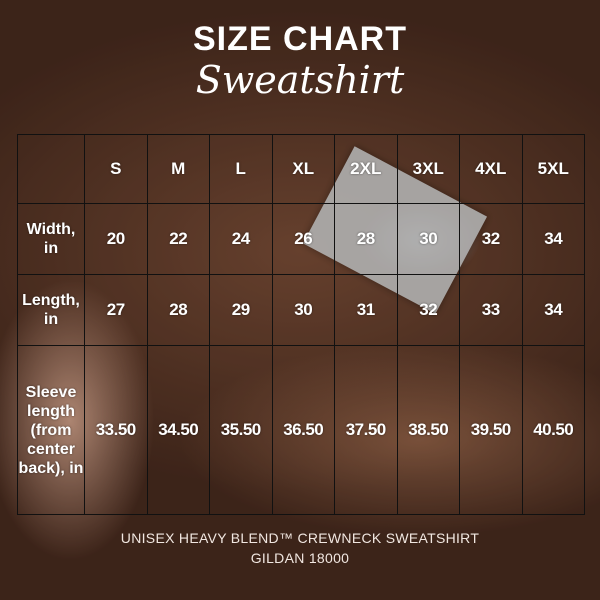 The height and width of the screenshot is (600, 600). Describe the element at coordinates (116, 169) in the screenshot. I see `size-header: S` at that location.